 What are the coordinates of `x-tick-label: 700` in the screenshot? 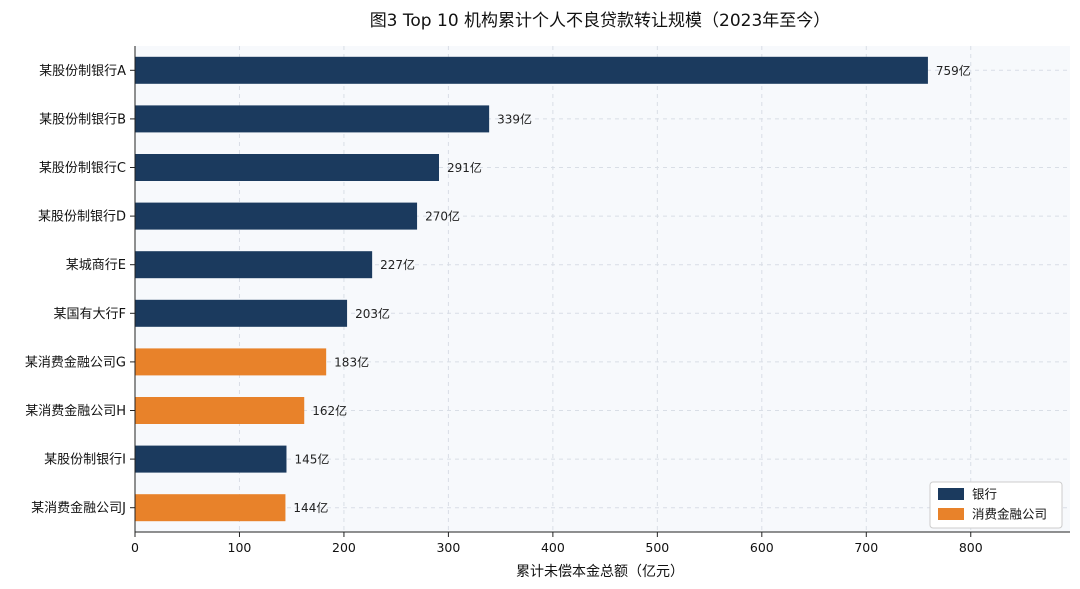 It's located at (866, 547).